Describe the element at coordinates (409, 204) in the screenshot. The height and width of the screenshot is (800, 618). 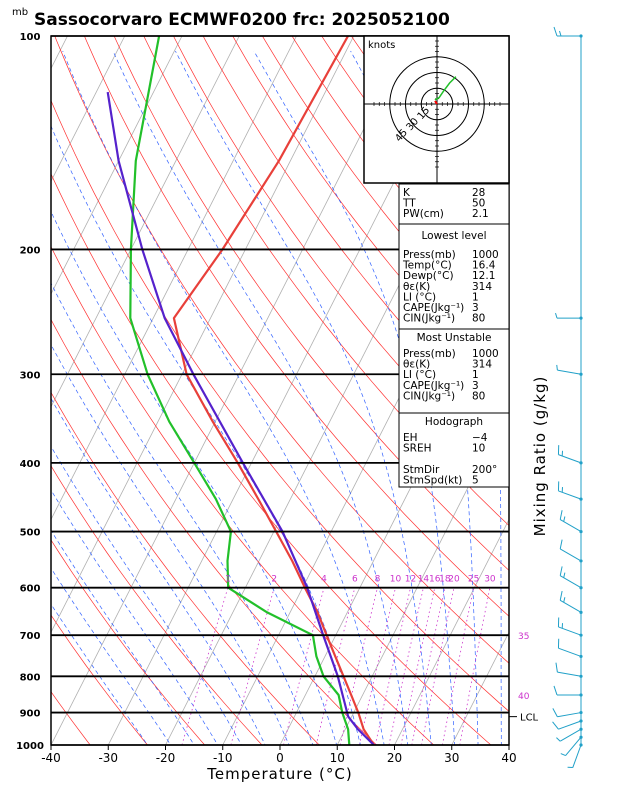
I see `index-label: TT` at that location.